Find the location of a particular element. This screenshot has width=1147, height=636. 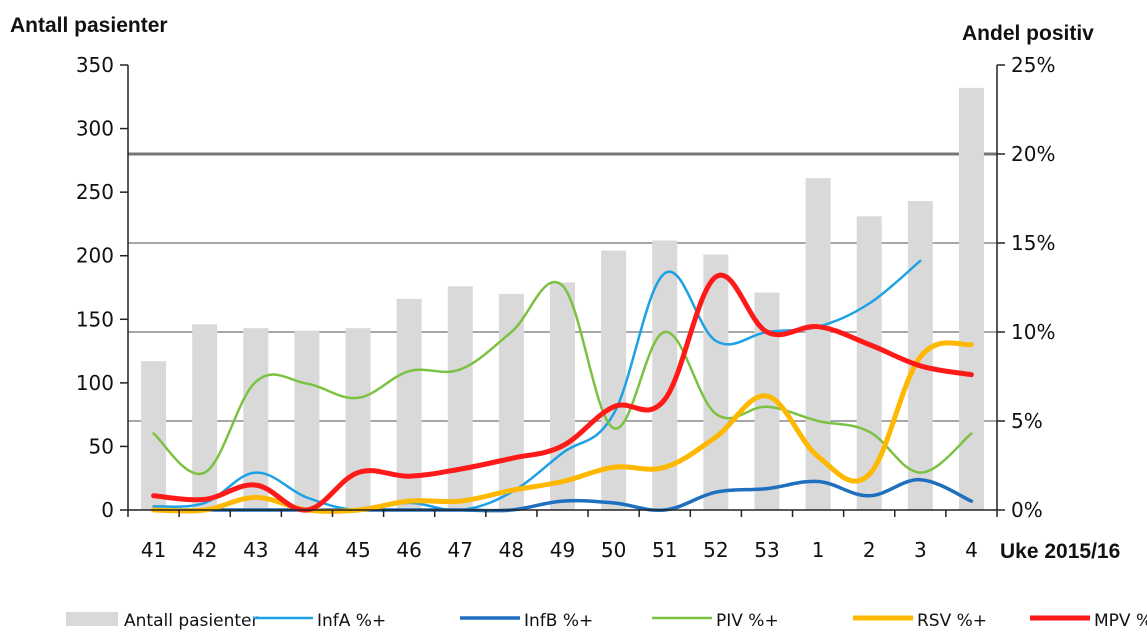

y-left-tick-label: 250 is located at coordinates (95, 192).